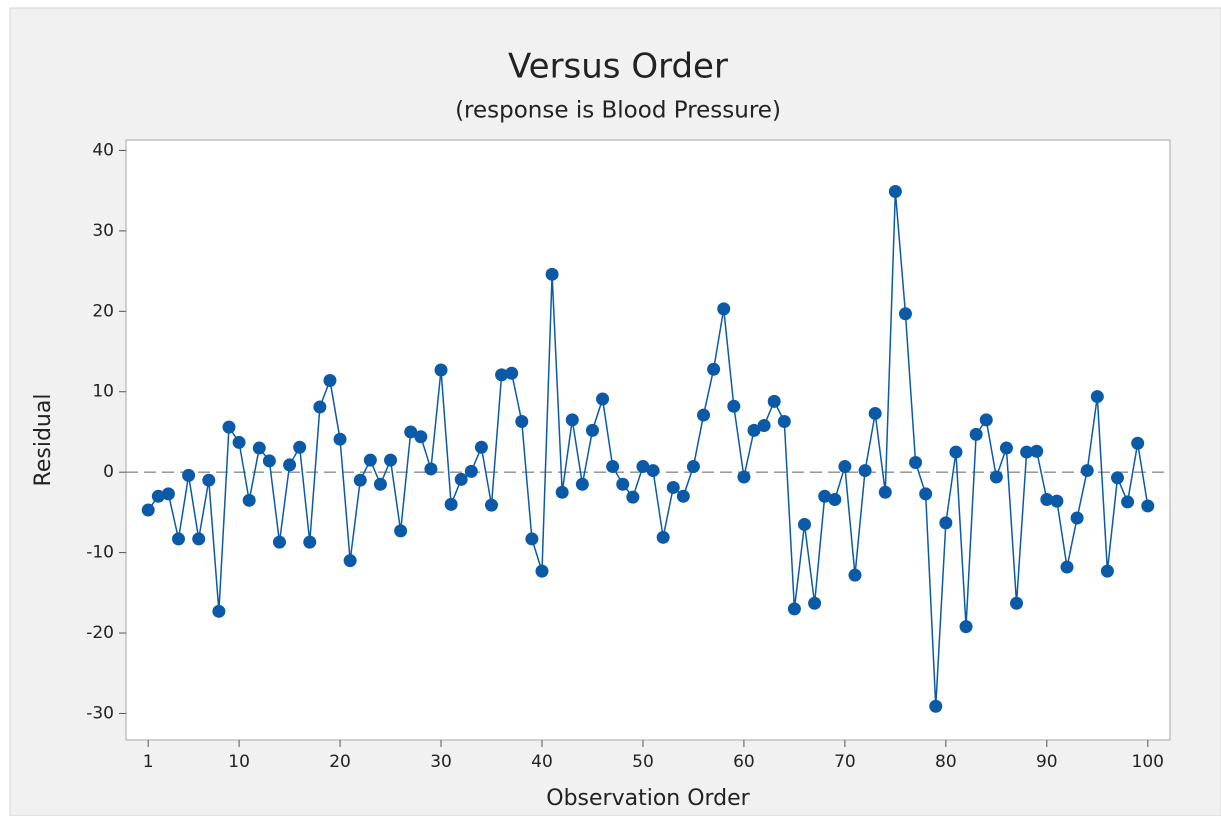  What do you see at coordinates (340, 762) in the screenshot?
I see `x-tick-label: 20` at bounding box center [340, 762].